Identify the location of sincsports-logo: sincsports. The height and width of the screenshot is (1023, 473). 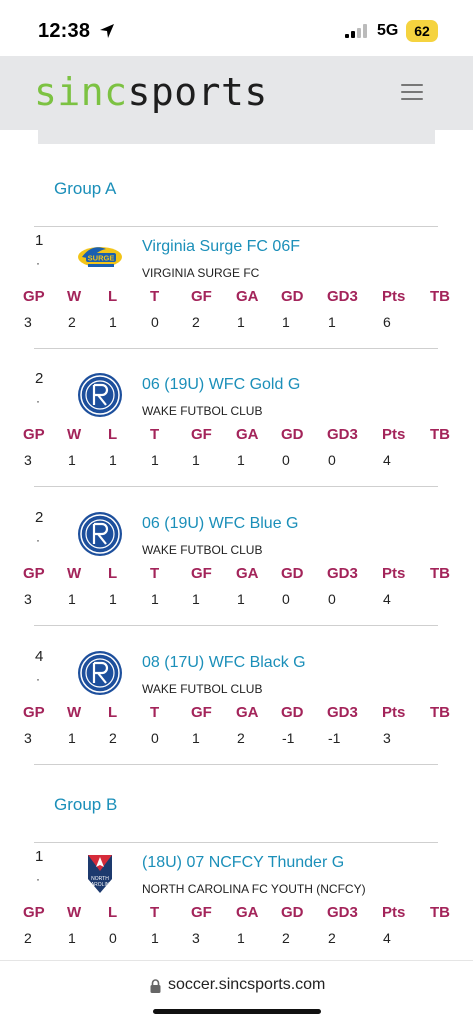
(151, 92).